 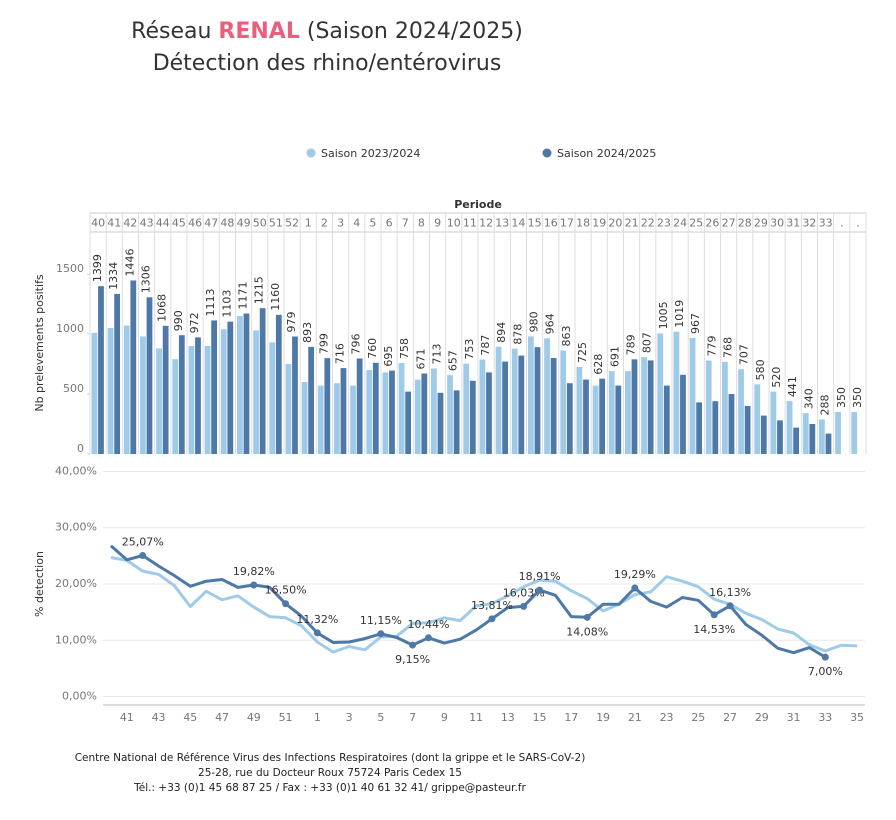 I want to click on data-label: 695, so click(x=388, y=356).